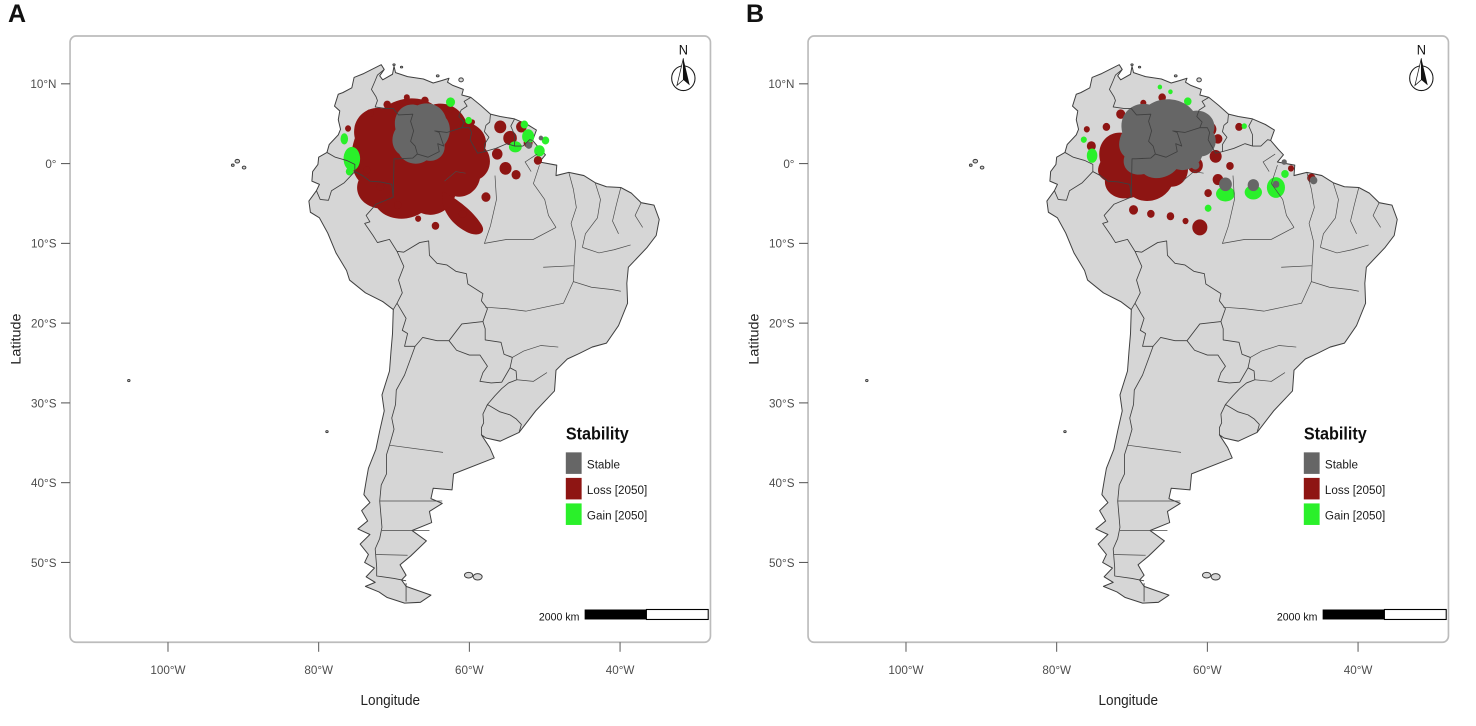 The width and height of the screenshot is (1476, 726). Describe the element at coordinates (468, 133) in the screenshot. I see `stable-regions` at that location.